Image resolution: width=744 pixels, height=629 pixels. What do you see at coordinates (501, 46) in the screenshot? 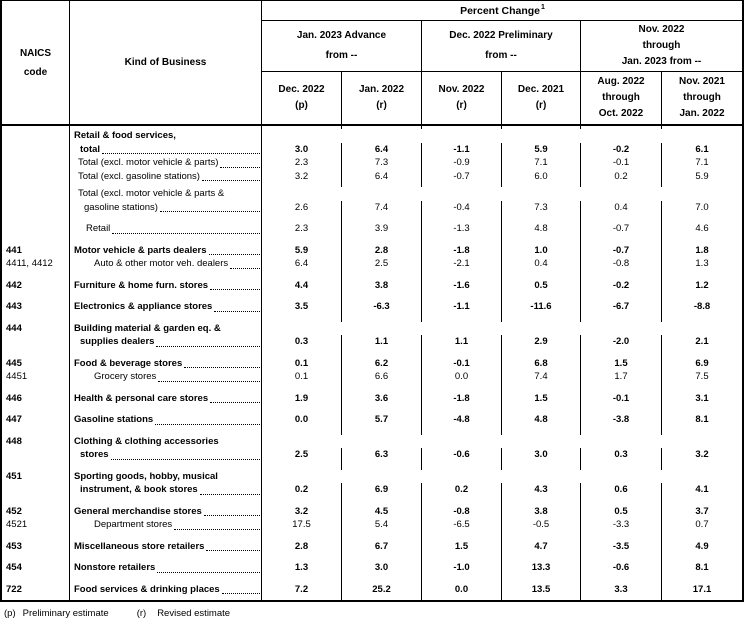
I see `group-header-1: Dec. 2022 Preliminary from --` at bounding box center [501, 46].